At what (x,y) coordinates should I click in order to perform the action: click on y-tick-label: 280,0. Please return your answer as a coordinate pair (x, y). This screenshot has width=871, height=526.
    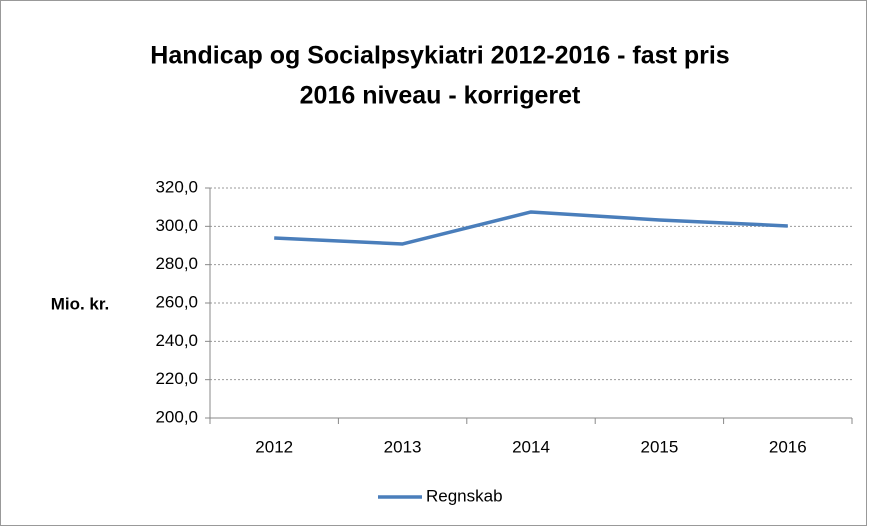
    Looking at the image, I should click on (176, 263).